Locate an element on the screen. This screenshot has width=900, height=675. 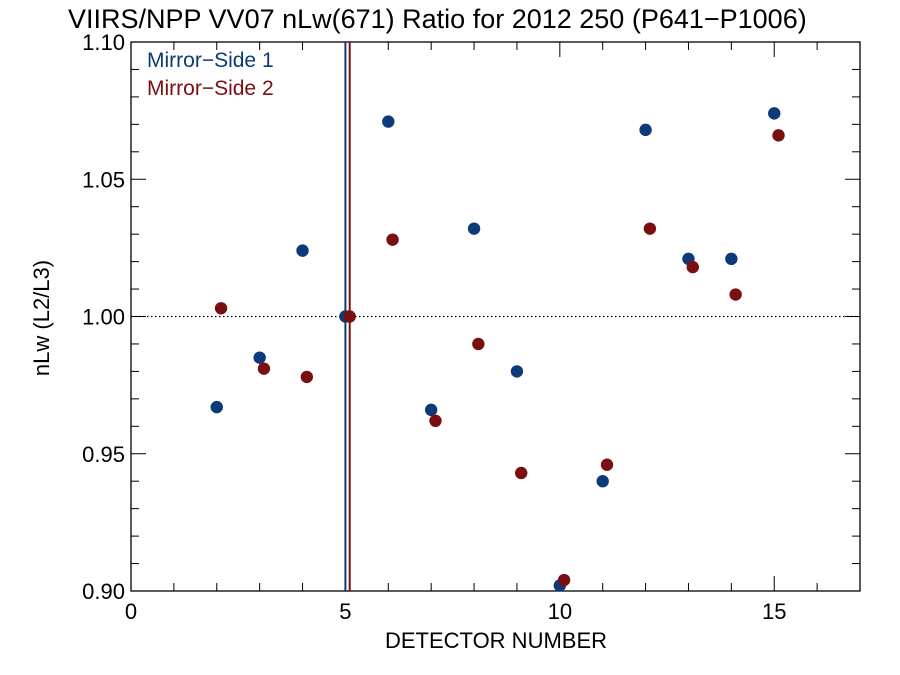
y-tick-label: 1.05 is located at coordinates (103, 179).